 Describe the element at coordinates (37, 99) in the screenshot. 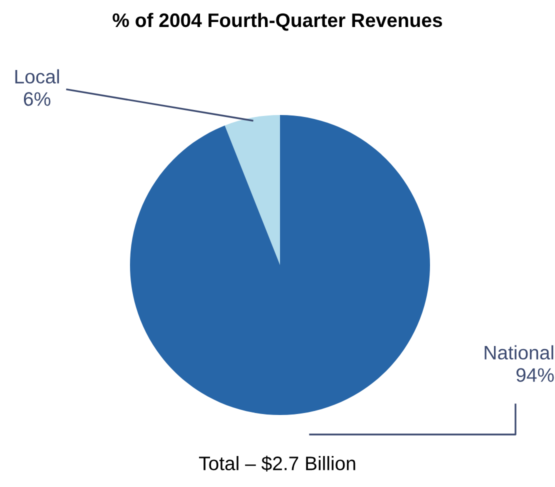

I see `data-label: 6%` at that location.